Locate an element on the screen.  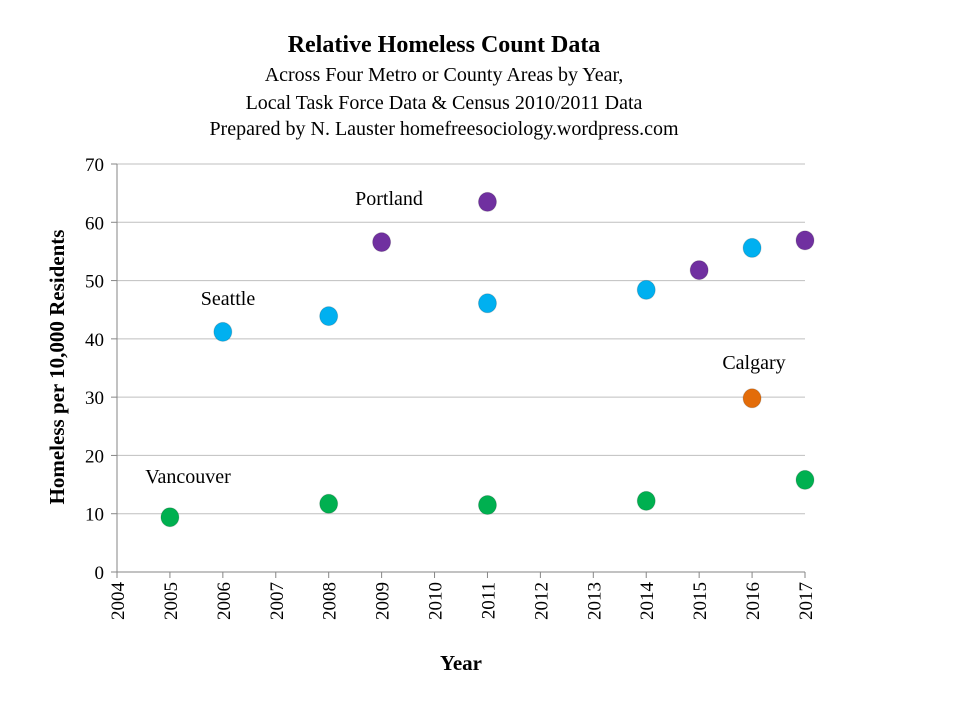
x-tick-label: 2004 is located at coordinates (118, 601).